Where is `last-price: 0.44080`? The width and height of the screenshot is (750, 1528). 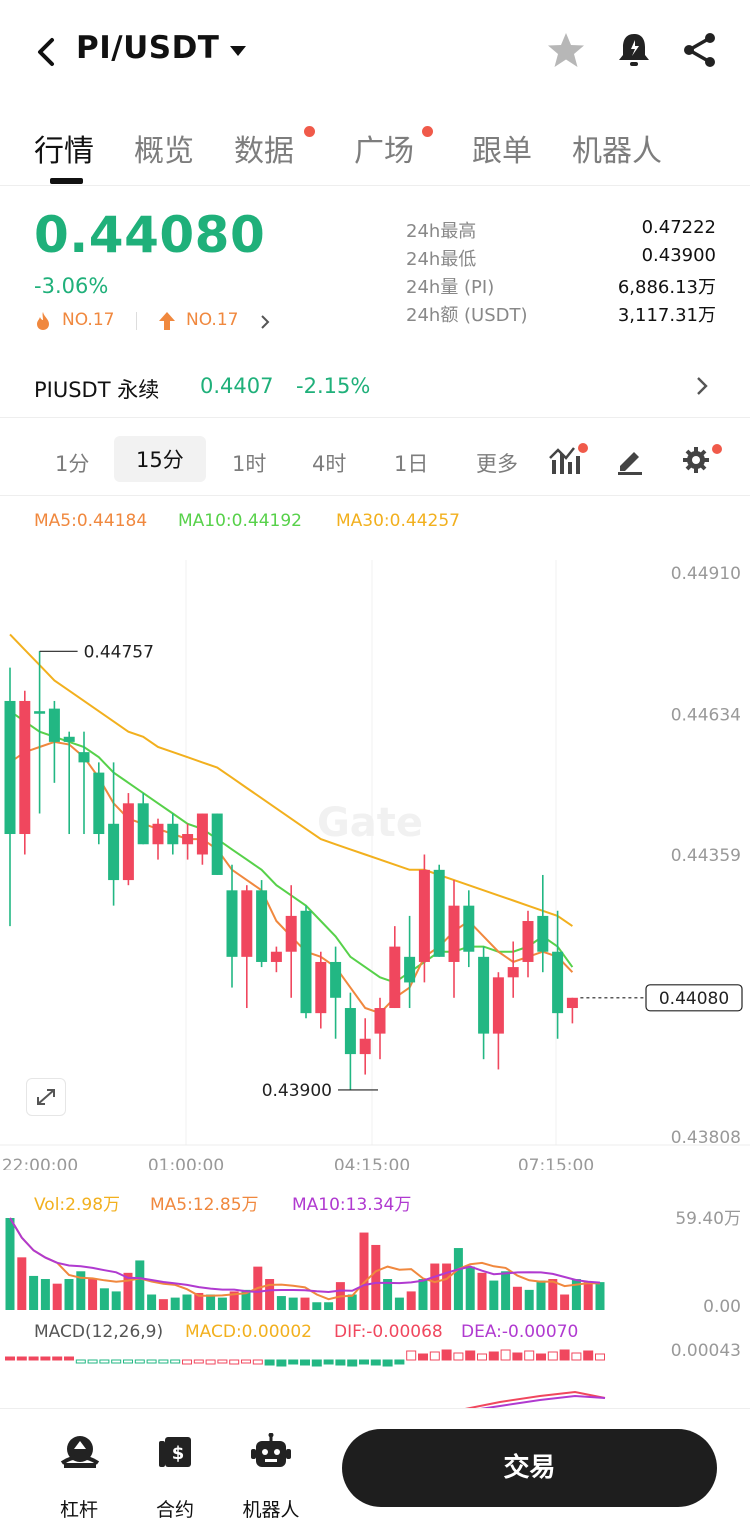 last-price: 0.44080 is located at coordinates (150, 235).